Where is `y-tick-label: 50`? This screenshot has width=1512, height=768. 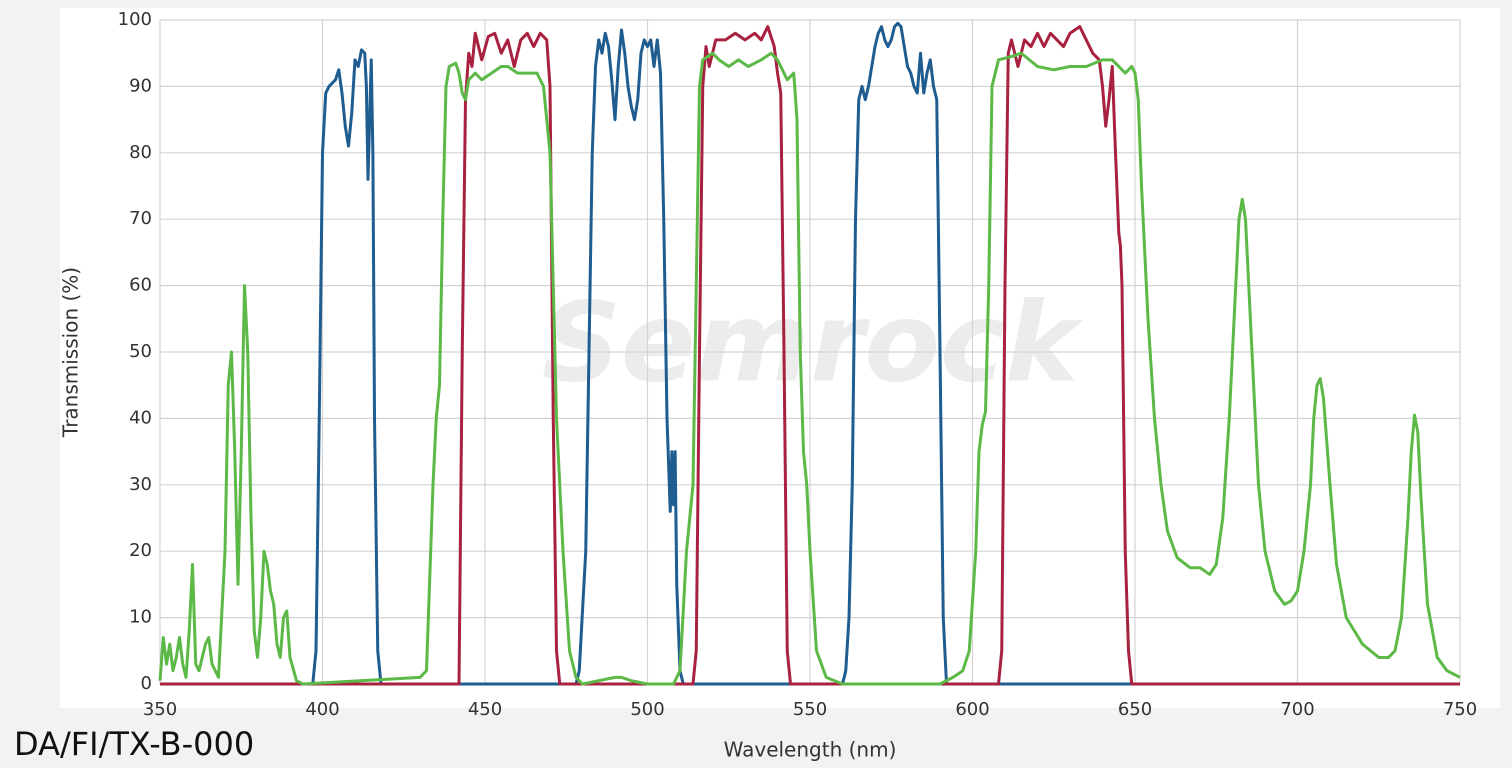 y-tick-label: 50 is located at coordinates (140, 351).